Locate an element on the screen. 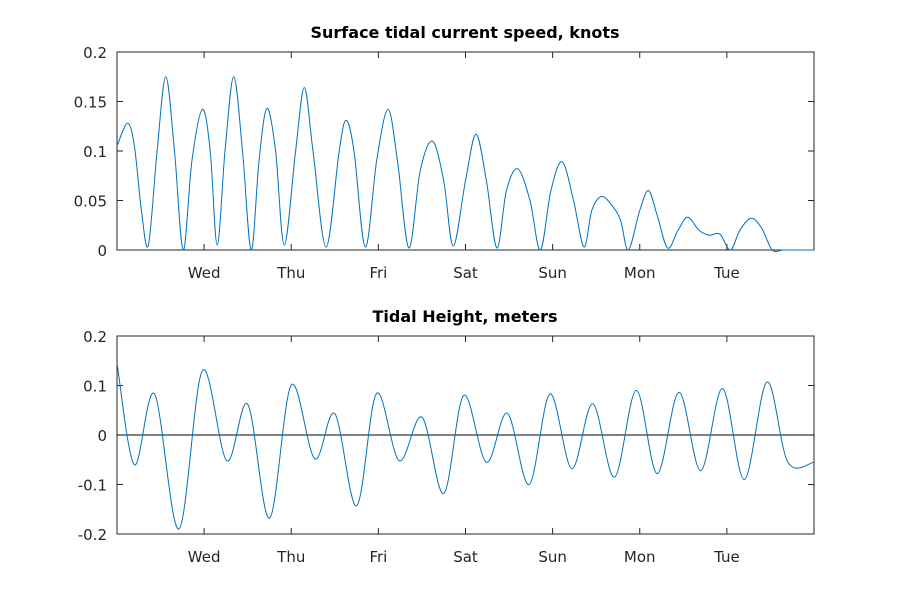 Image resolution: width=900 pixels, height=600 pixels. tidal-height-title: Tidal Height, meters is located at coordinates (464, 316).